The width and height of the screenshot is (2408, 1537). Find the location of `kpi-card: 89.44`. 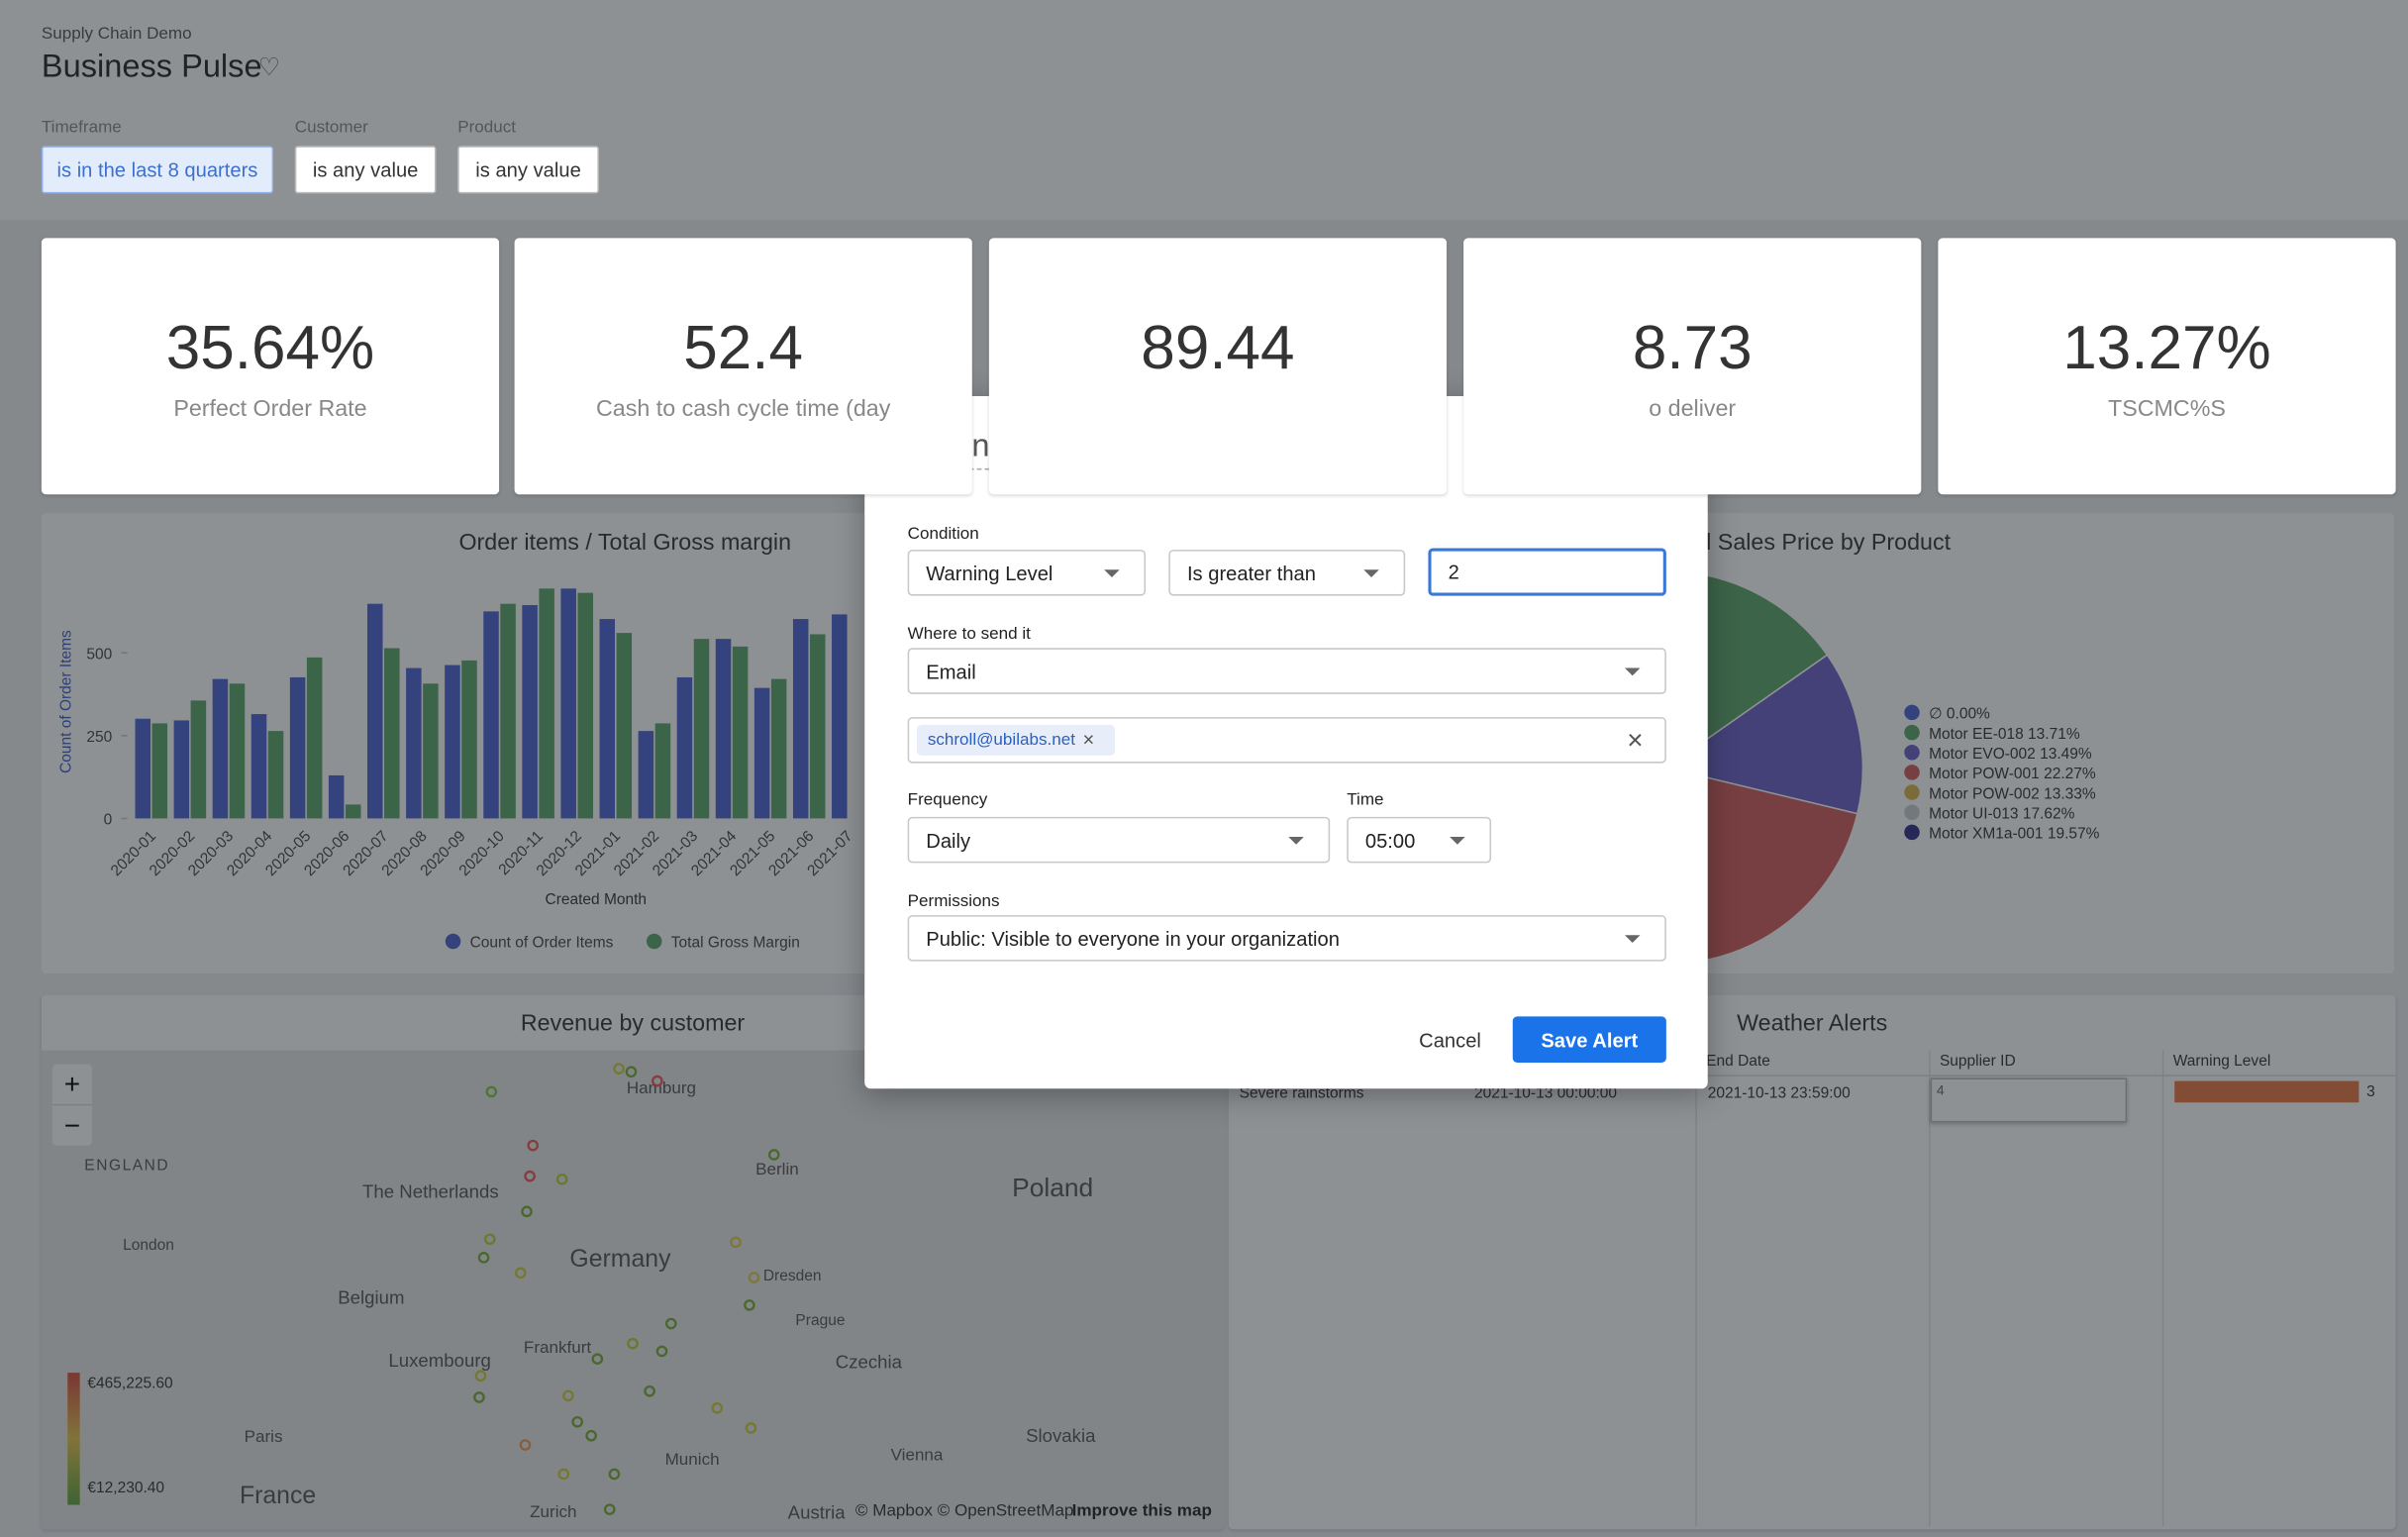

kpi-card: 89.44 is located at coordinates (1218, 367).